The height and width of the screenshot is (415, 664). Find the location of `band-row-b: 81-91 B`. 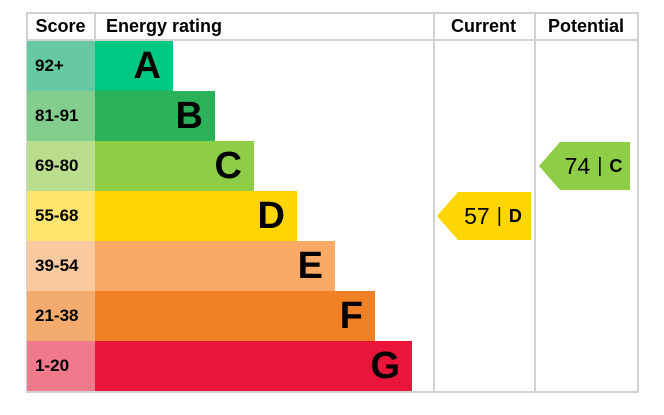

band-row-b: 81-91 B is located at coordinates (219, 116).